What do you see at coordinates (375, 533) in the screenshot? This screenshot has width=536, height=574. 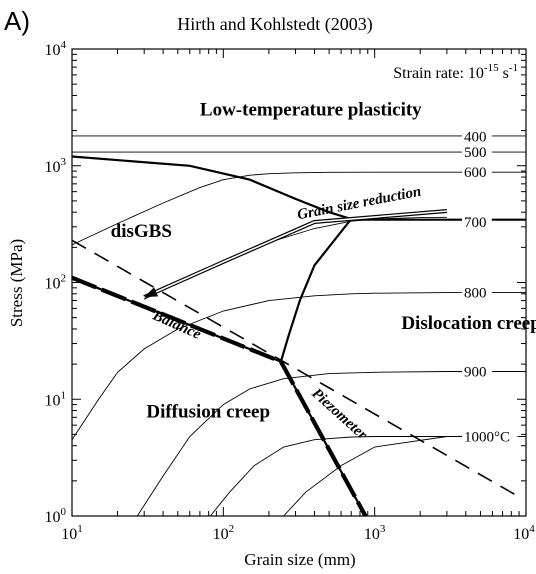 I see `x-tick-label: 10³` at bounding box center [375, 533].